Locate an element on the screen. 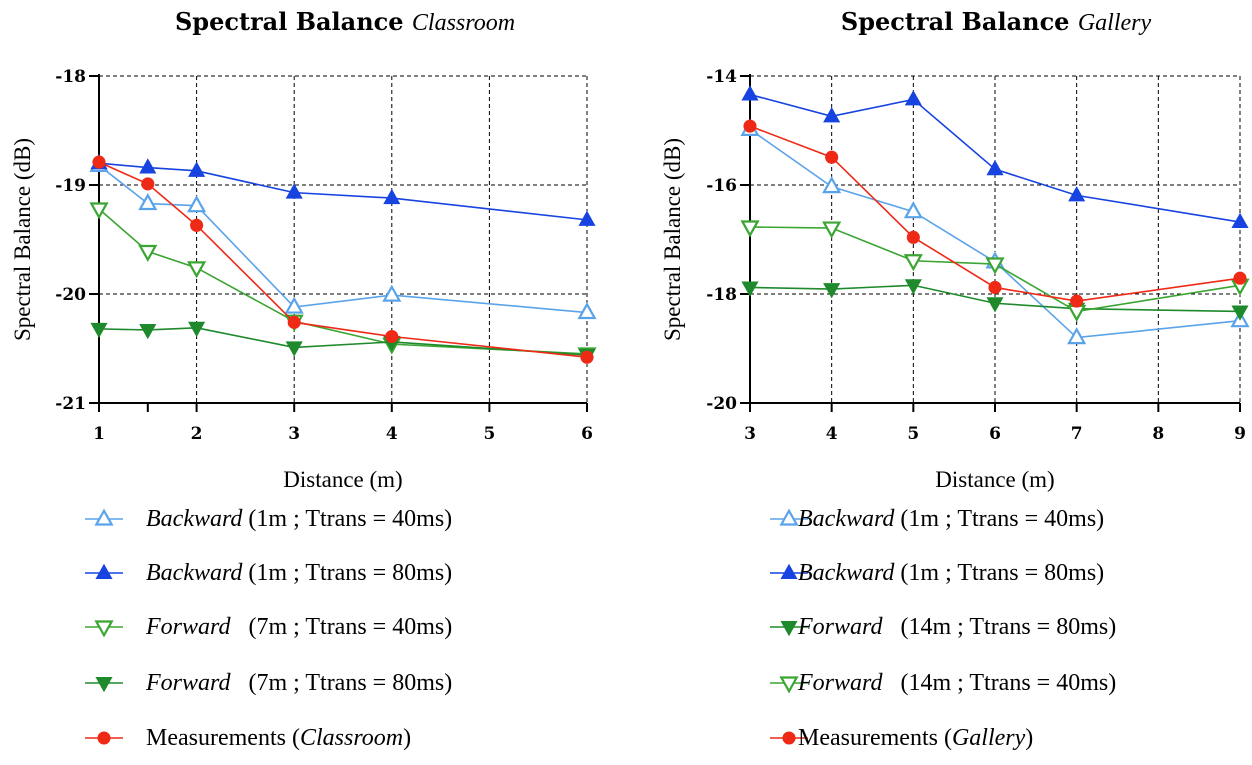 This screenshot has height=765, width=1252. y-tick-label: -14 is located at coordinates (721, 77).